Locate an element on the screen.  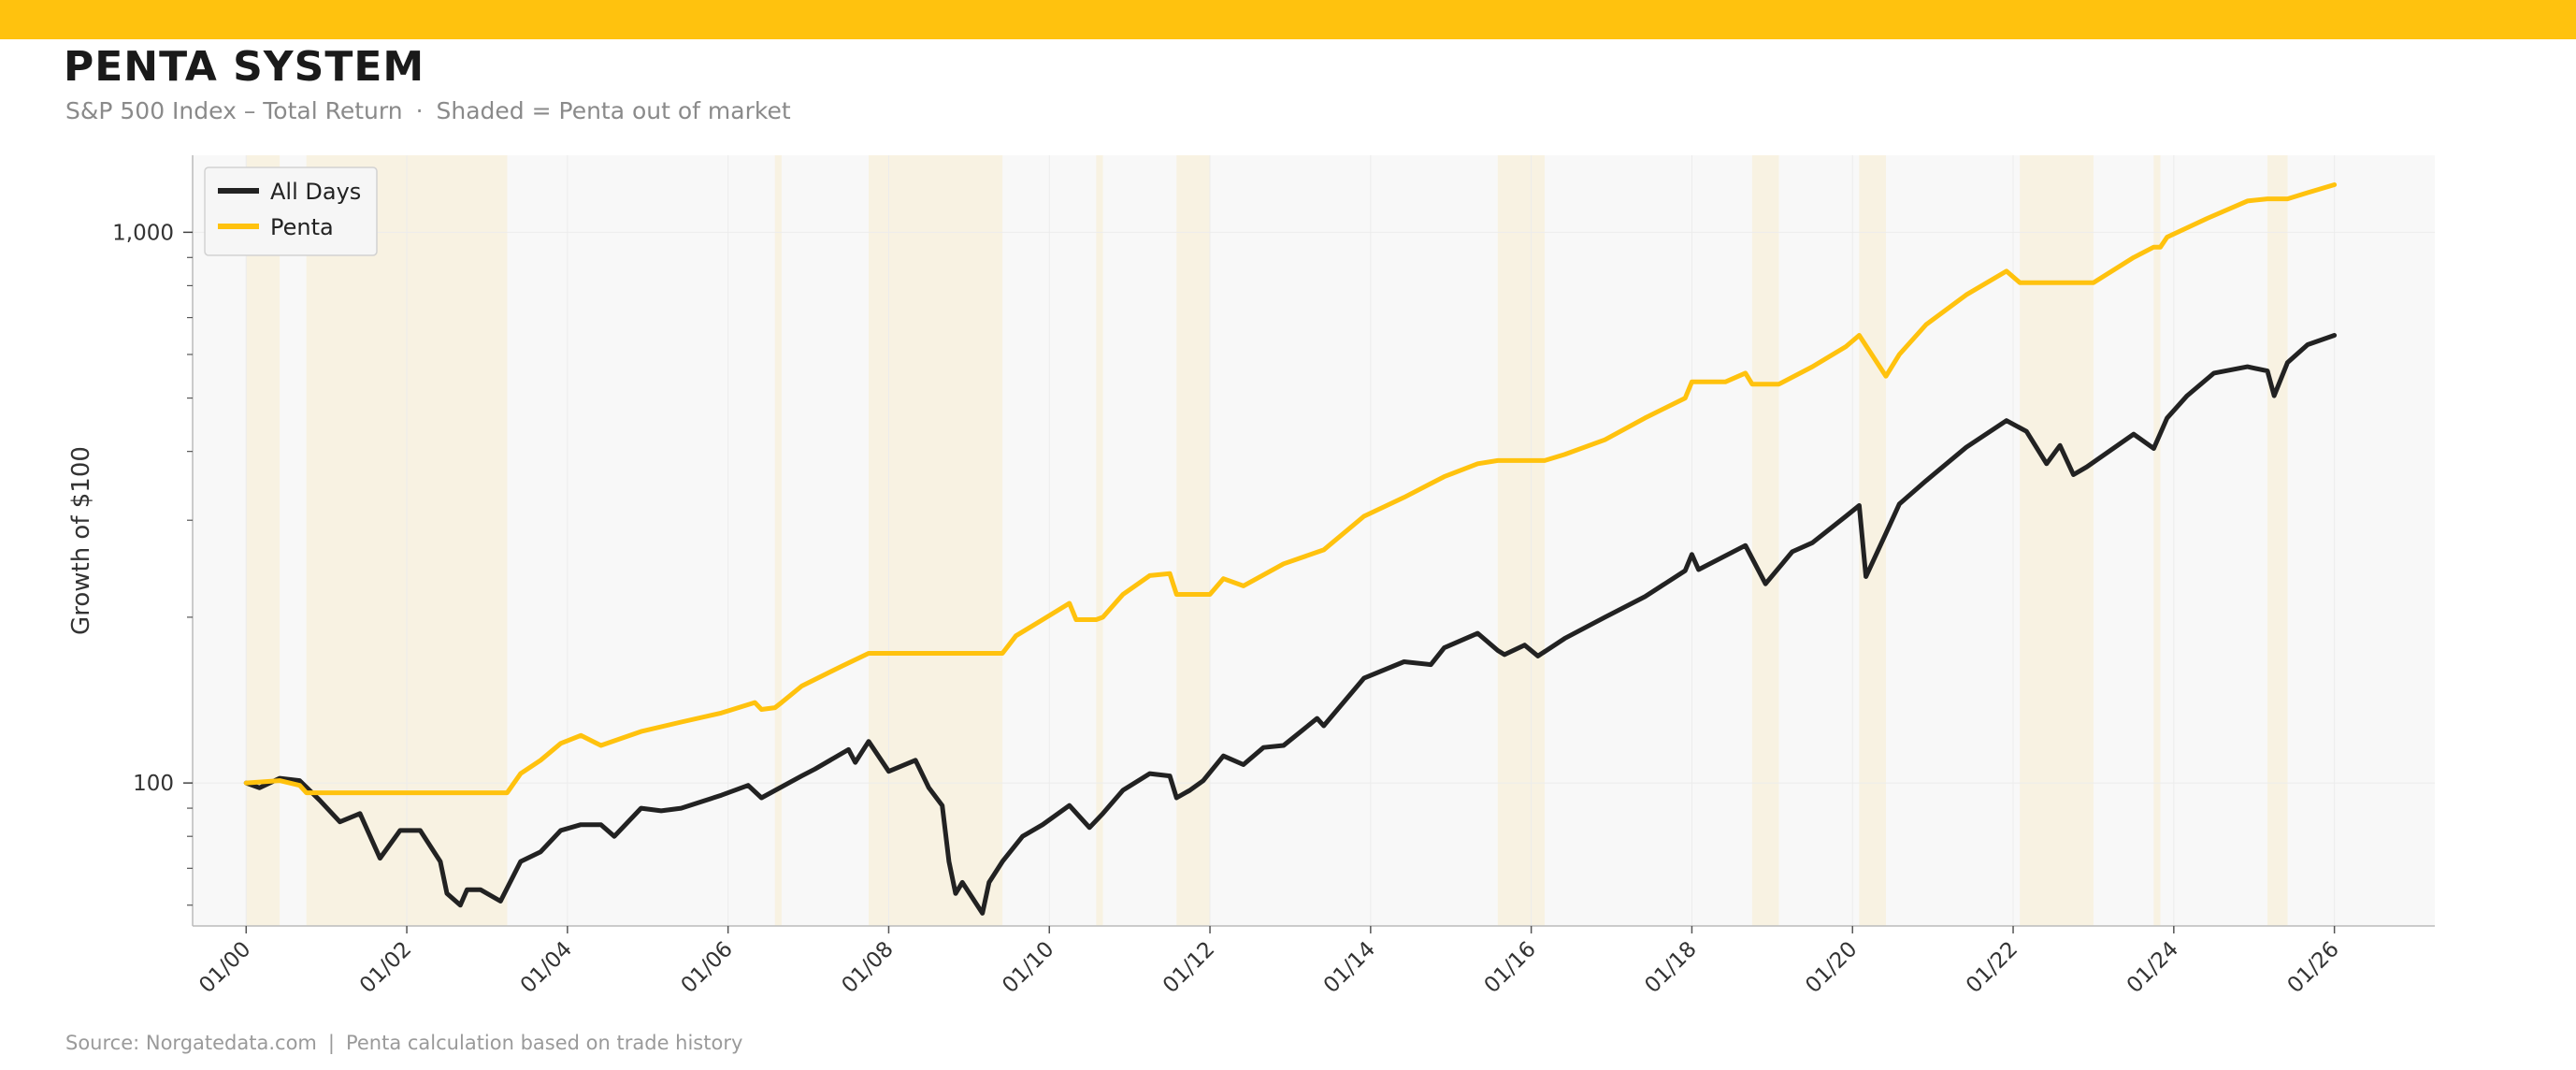
subtitle-main: S&P 500 Index – Total Return is located at coordinates (234, 110).